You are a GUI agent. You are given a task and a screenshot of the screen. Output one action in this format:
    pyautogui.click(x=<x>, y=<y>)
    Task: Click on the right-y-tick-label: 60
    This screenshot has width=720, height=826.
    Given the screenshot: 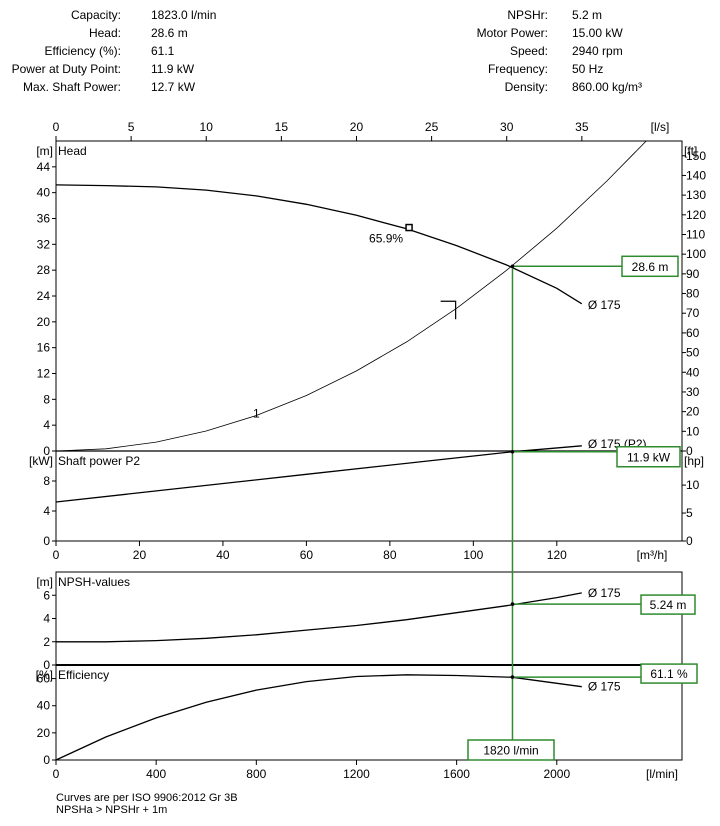 What is the action you would take?
    pyautogui.click(x=693, y=333)
    